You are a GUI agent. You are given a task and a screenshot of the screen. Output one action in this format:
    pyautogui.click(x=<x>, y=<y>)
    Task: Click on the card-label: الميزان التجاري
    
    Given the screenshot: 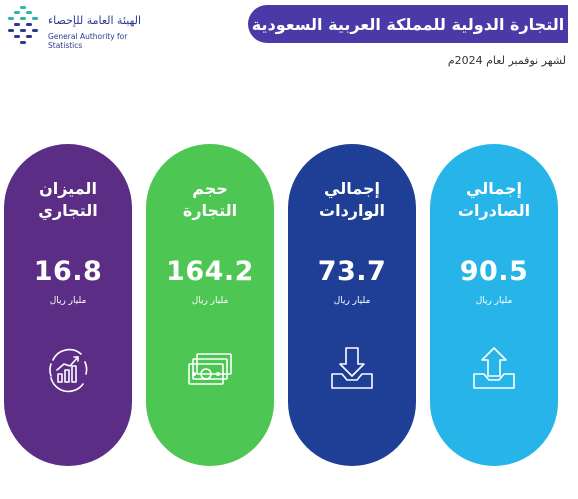 What is the action you would take?
    pyautogui.click(x=68, y=200)
    